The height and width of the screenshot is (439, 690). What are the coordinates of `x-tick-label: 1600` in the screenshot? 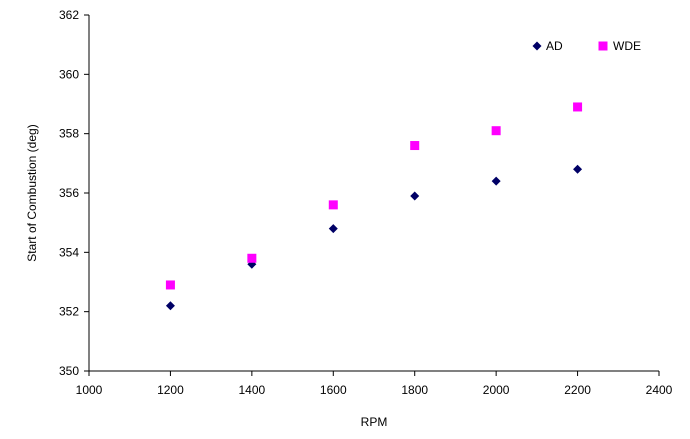 It's located at (333, 390).